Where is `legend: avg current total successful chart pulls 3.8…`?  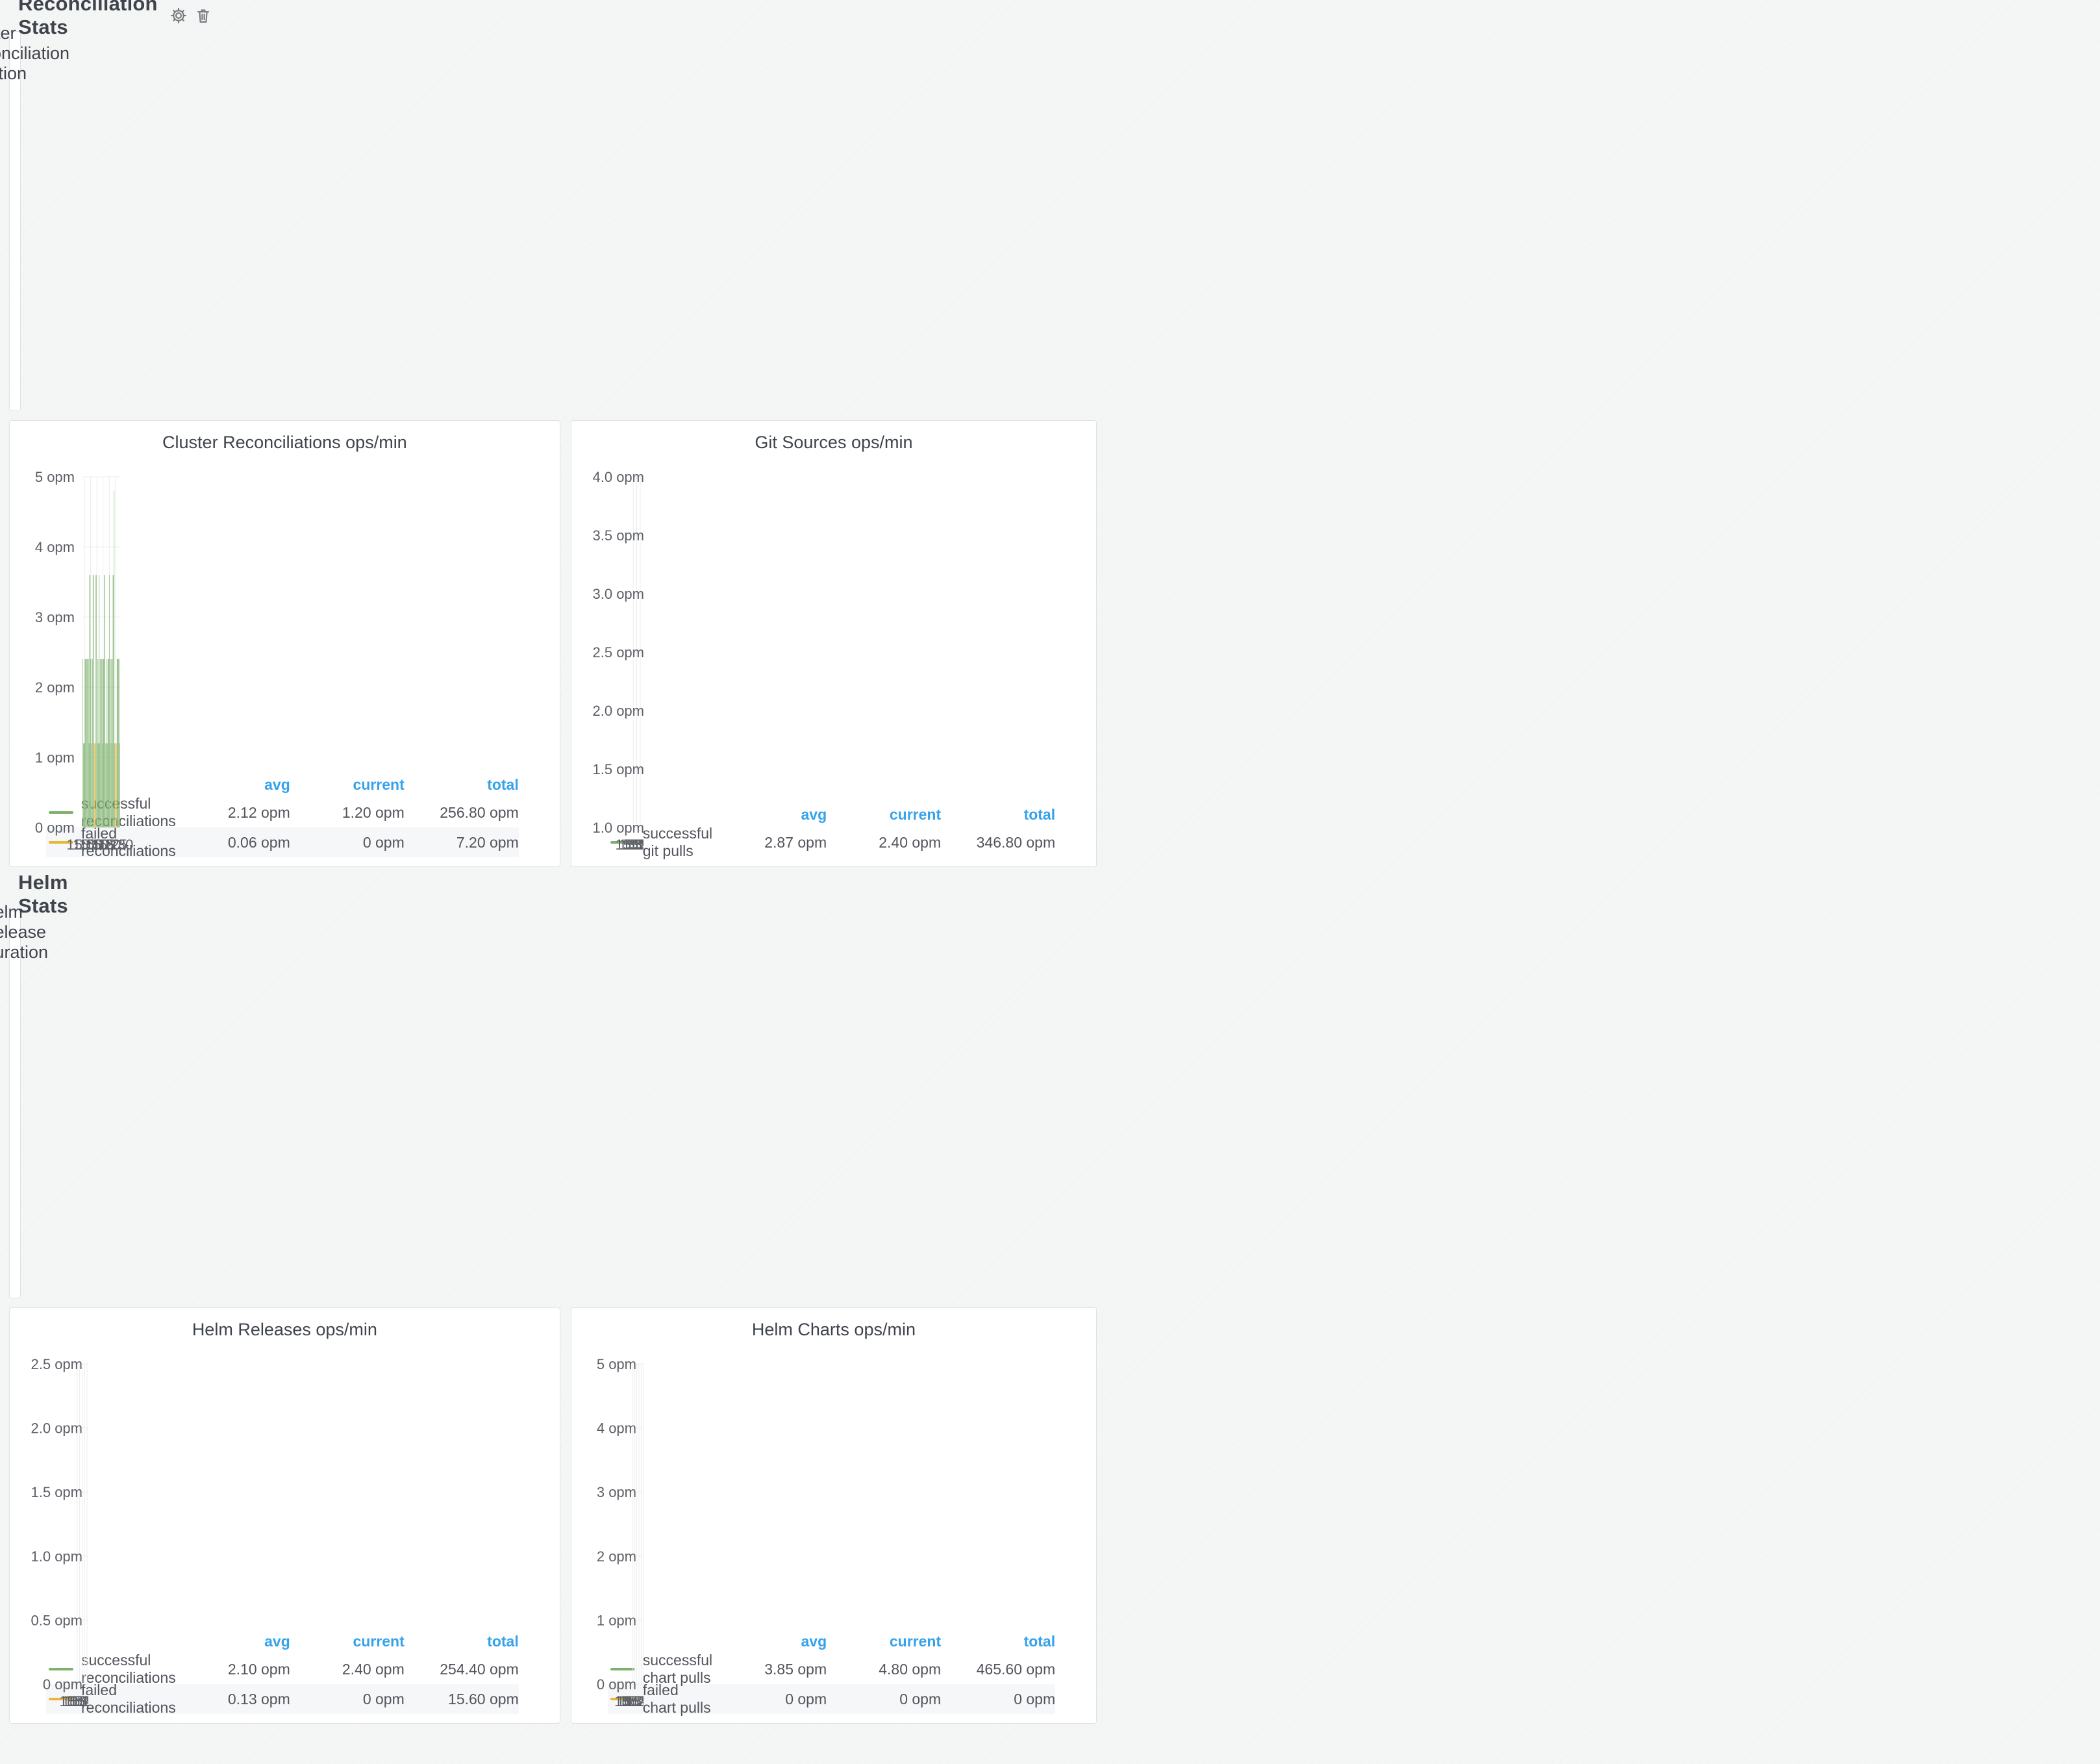
legend: avg current total successful chart pulls 3.8… is located at coordinates (834, 1673).